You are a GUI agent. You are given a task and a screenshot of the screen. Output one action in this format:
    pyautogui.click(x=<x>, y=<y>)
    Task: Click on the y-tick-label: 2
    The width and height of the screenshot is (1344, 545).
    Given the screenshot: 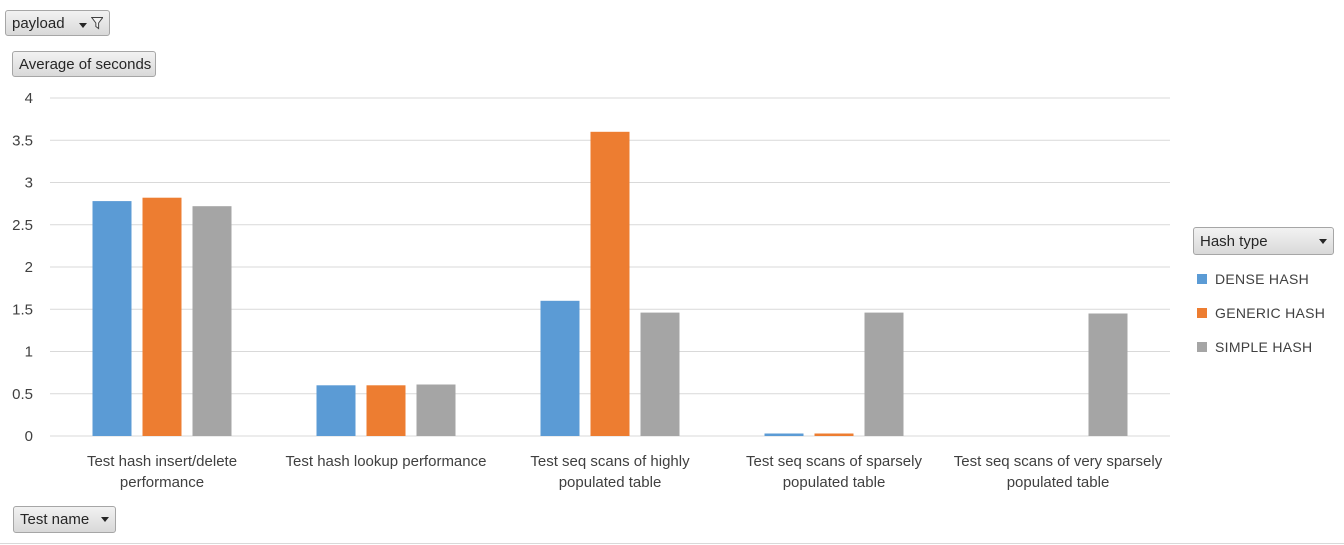 What is the action you would take?
    pyautogui.click(x=29, y=267)
    